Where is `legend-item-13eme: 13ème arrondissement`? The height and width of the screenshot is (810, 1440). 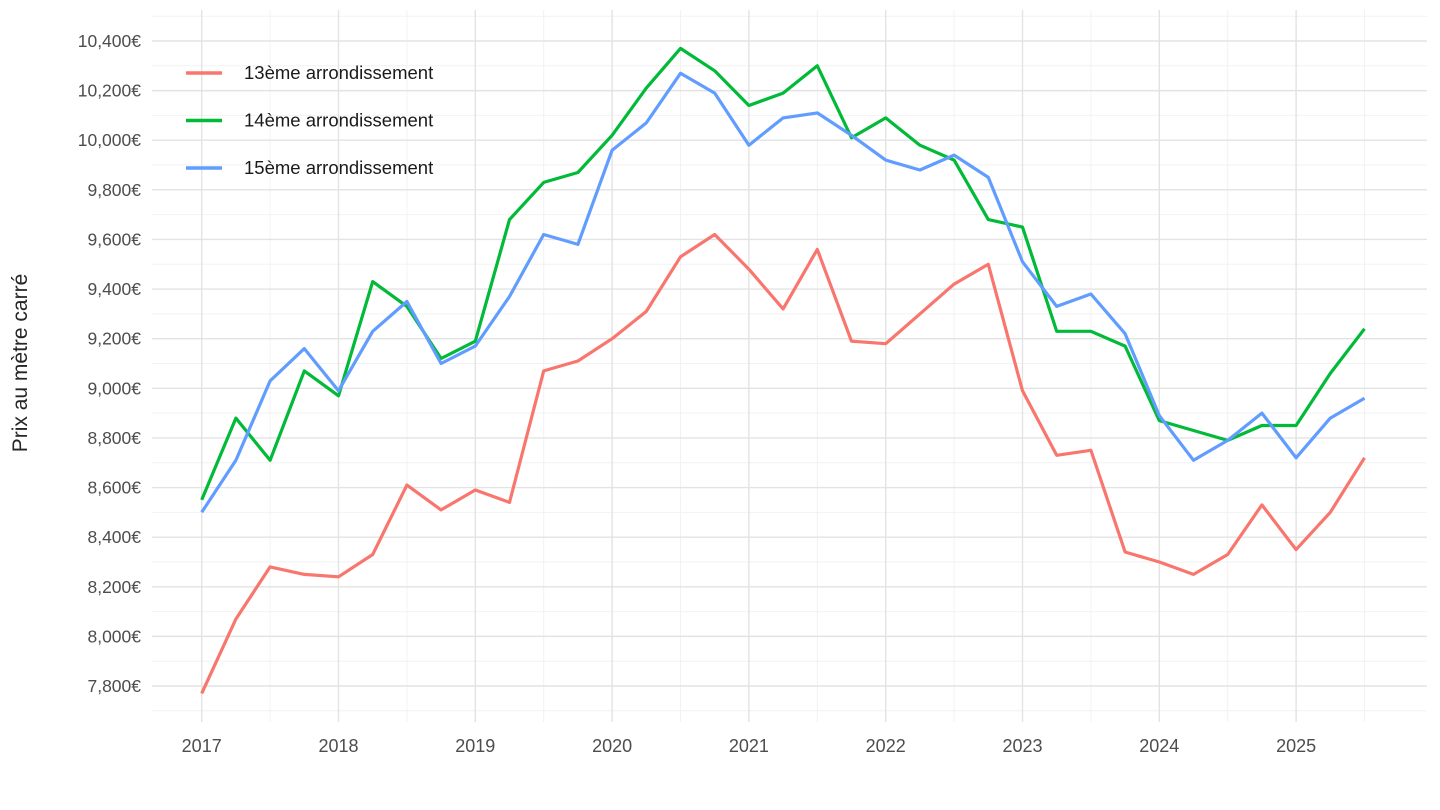
legend-item-13eme: 13ème arrondissement is located at coordinates (309, 72).